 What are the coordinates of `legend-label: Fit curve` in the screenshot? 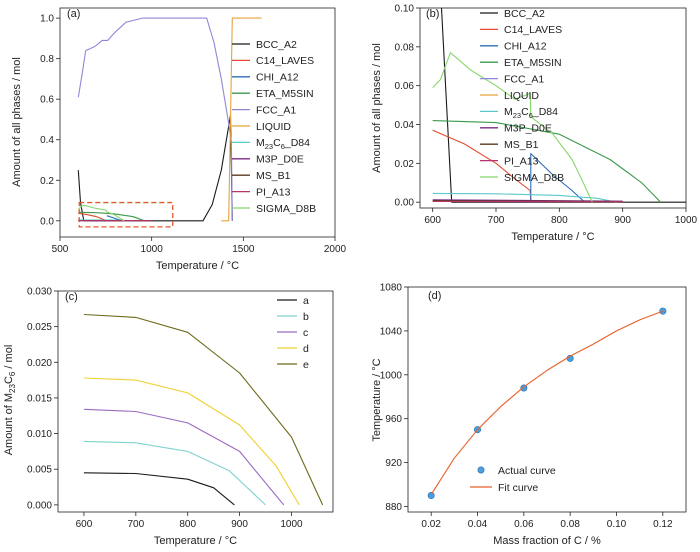 It's located at (518, 488).